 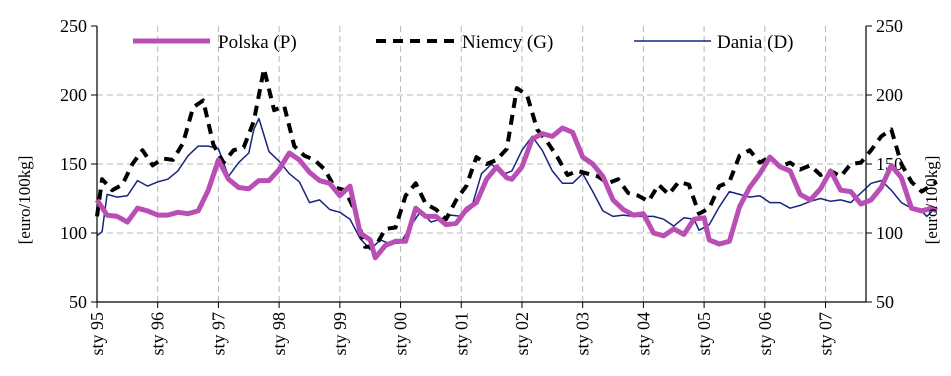 I want to click on x-tick-label: sty 98, so click(x=279, y=334).